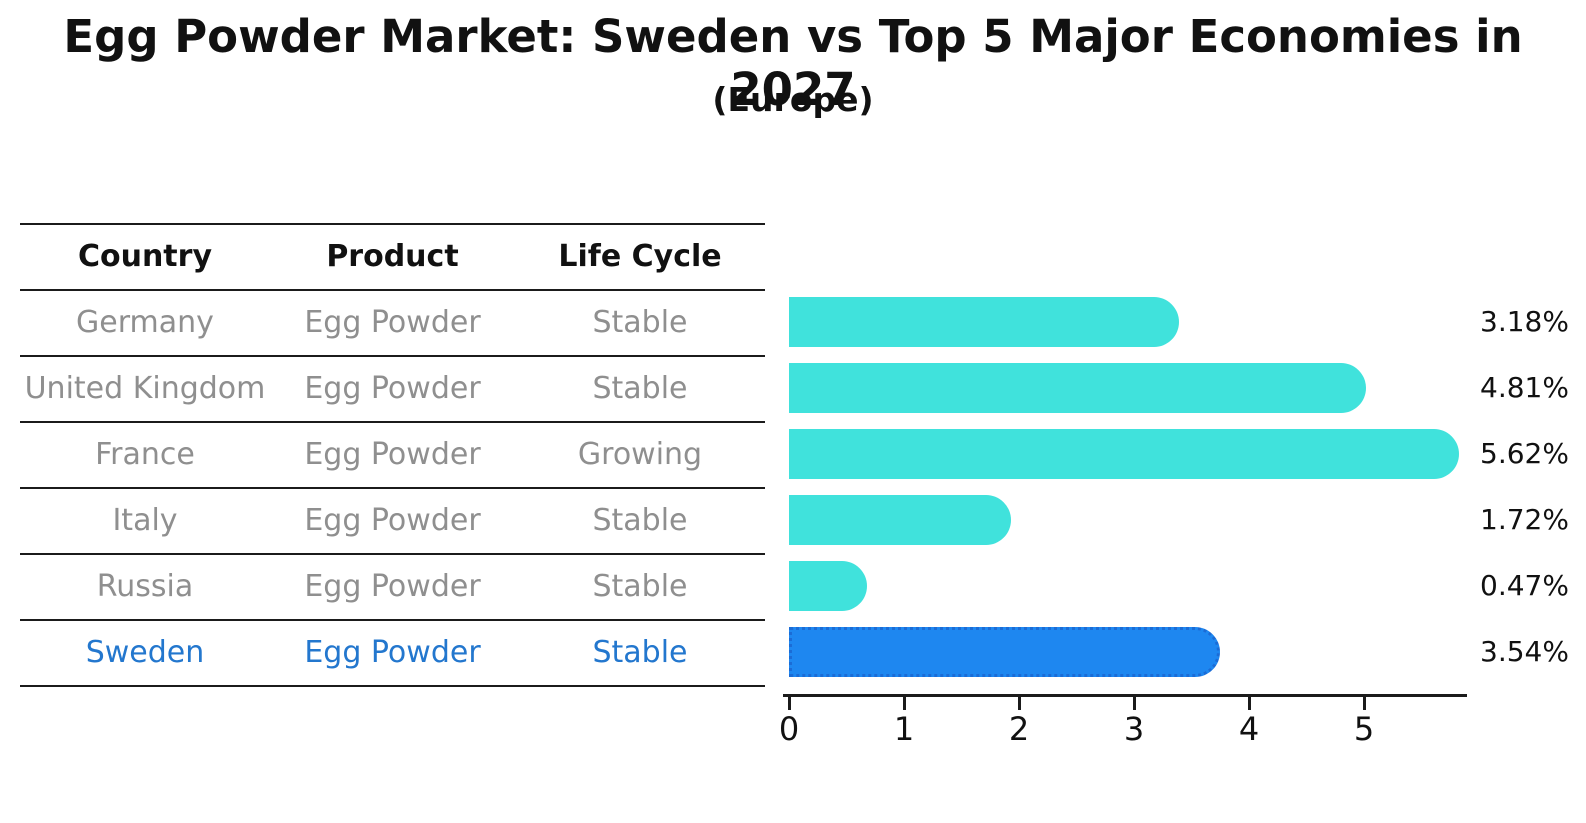  What do you see at coordinates (1125, 695) in the screenshot?
I see `x-axis-line` at bounding box center [1125, 695].